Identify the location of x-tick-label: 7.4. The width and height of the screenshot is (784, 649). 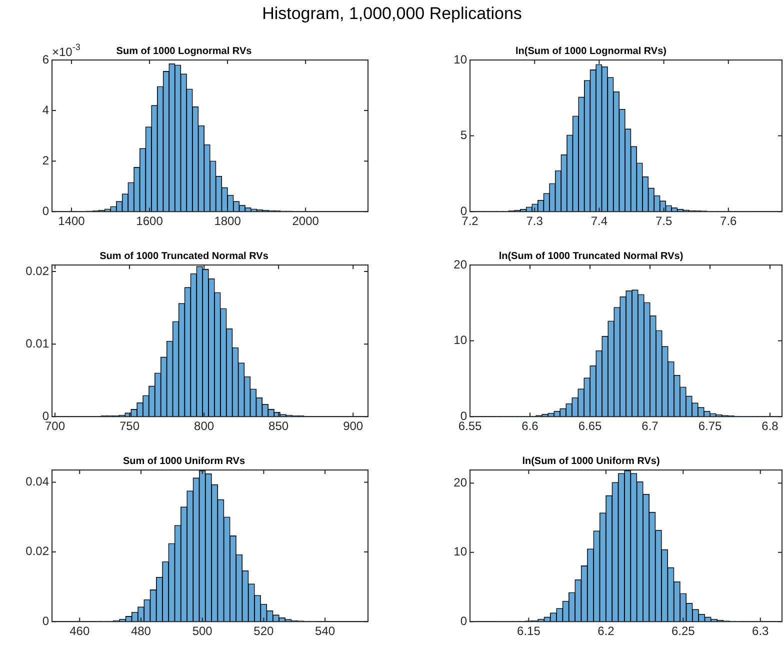
(599, 221).